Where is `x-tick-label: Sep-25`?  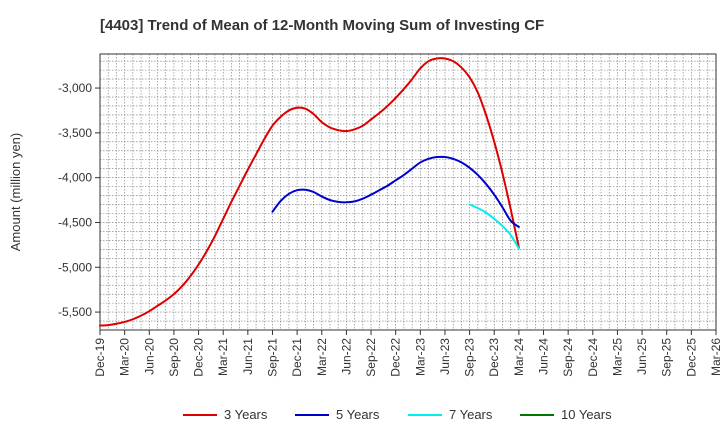 x-tick-label: Sep-25 is located at coordinates (667, 357).